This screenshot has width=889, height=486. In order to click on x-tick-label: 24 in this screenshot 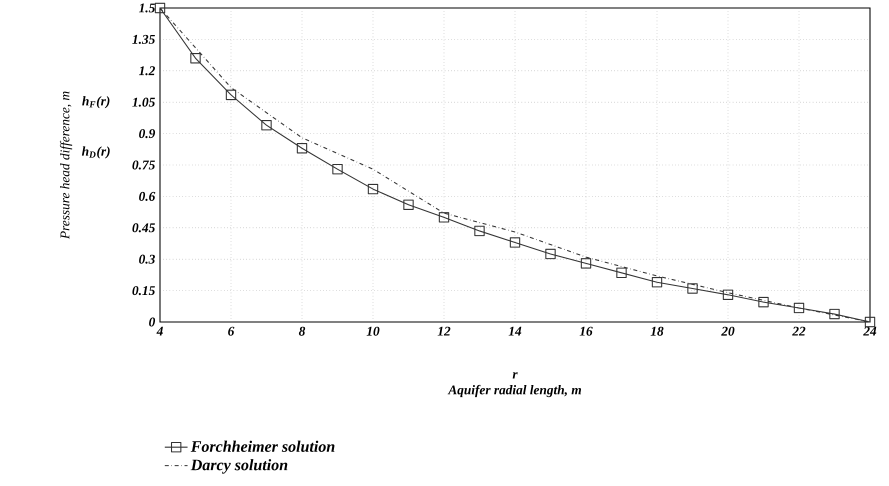, I will do `click(869, 331)`.